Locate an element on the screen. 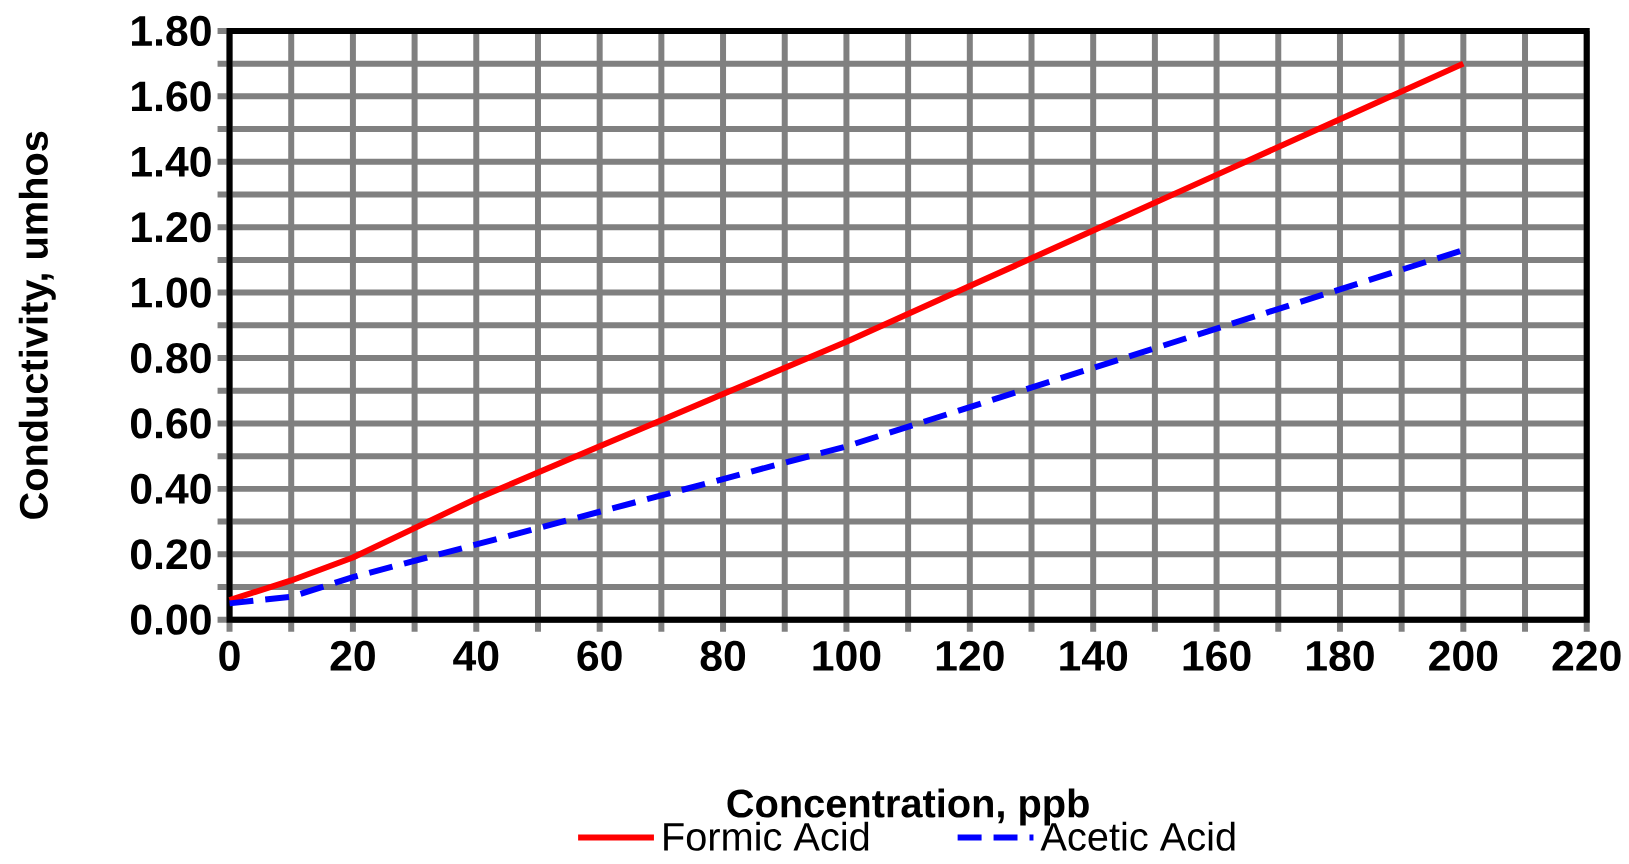  x-tick-label: 140 is located at coordinates (1094, 655).